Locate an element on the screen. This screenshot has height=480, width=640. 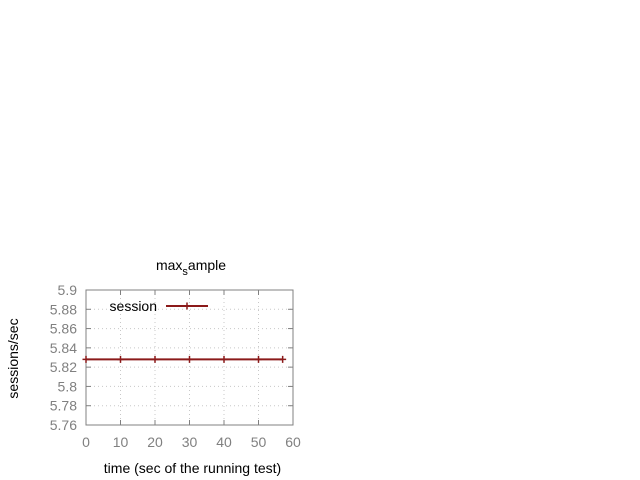
x-tick-label: 30 is located at coordinates (190, 442).